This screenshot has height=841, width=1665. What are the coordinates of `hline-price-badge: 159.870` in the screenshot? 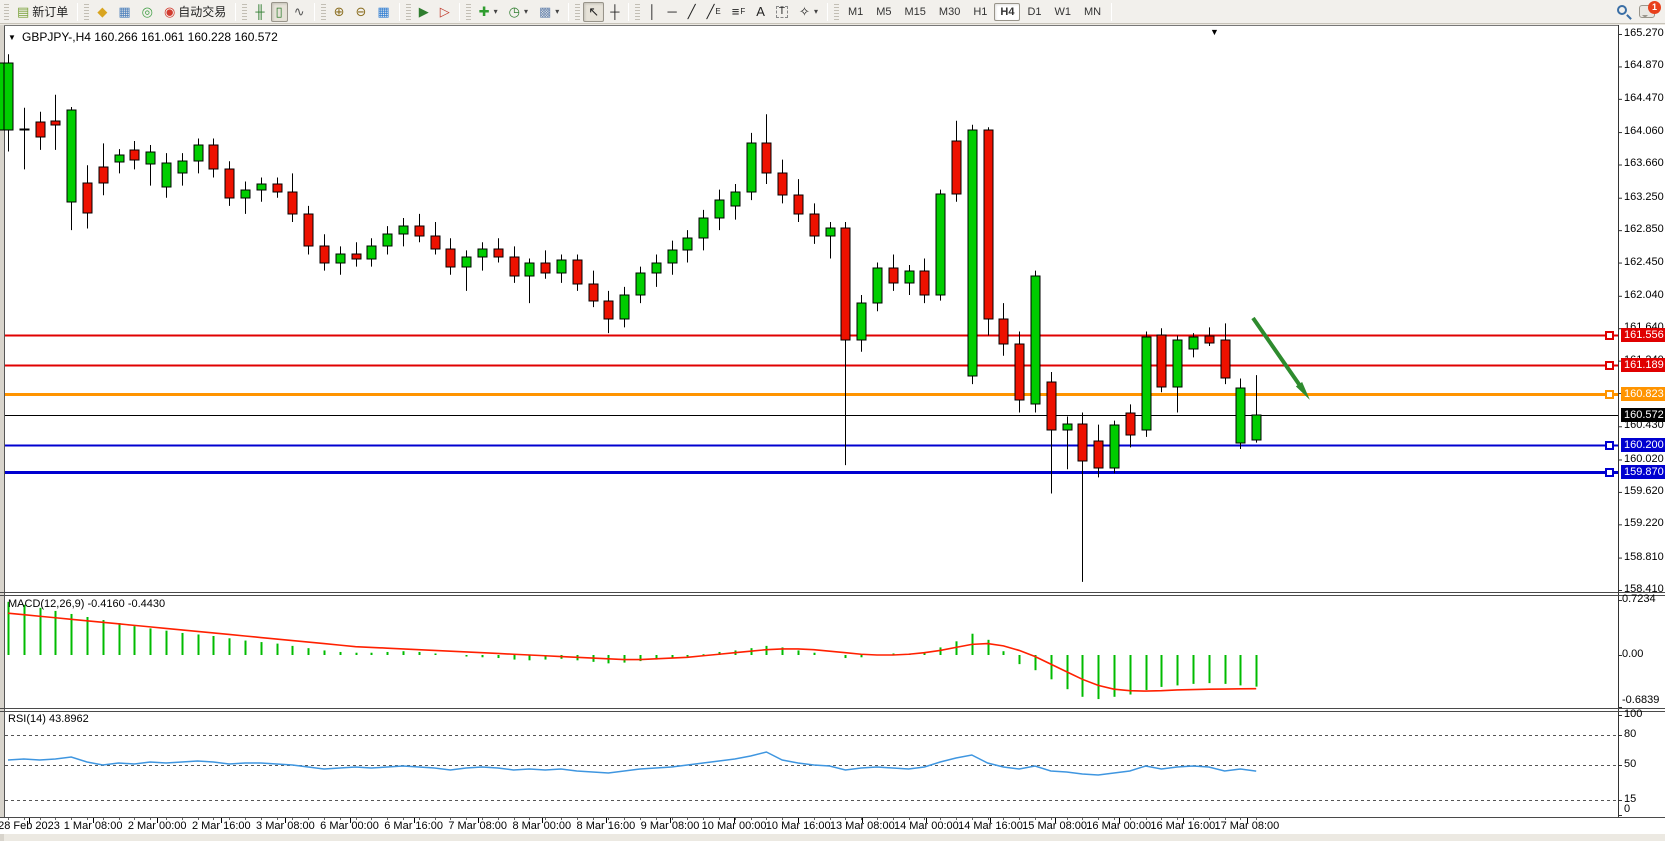 It's located at (1643, 471).